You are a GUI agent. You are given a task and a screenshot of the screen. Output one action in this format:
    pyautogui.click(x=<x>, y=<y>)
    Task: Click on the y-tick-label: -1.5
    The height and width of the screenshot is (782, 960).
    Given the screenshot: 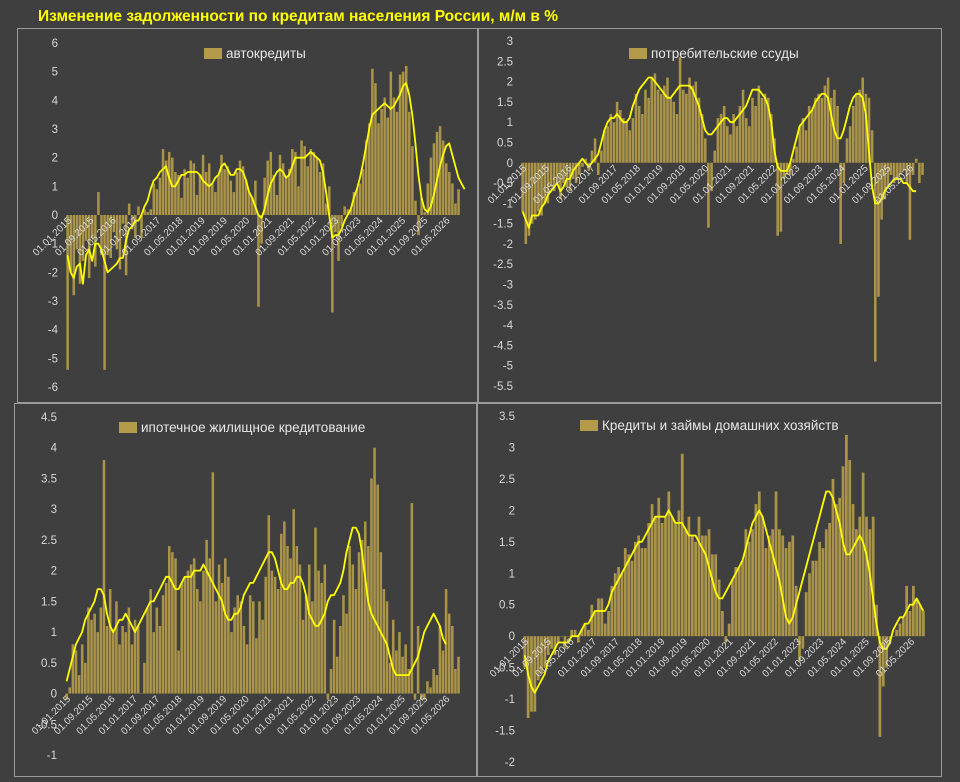 What is the action you would take?
    pyautogui.click(x=505, y=732)
    